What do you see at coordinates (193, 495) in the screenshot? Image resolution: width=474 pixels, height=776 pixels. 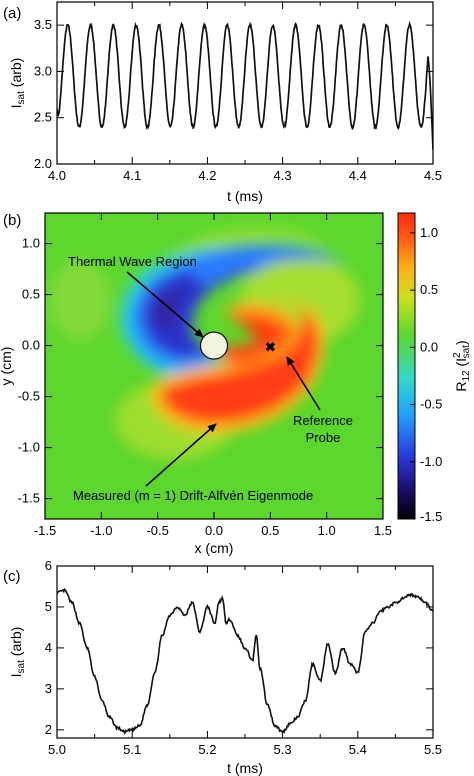 I see `annotation-eigenmode: Measured (m = 1) Drift-Alfvén Eigenmode` at bounding box center [193, 495].